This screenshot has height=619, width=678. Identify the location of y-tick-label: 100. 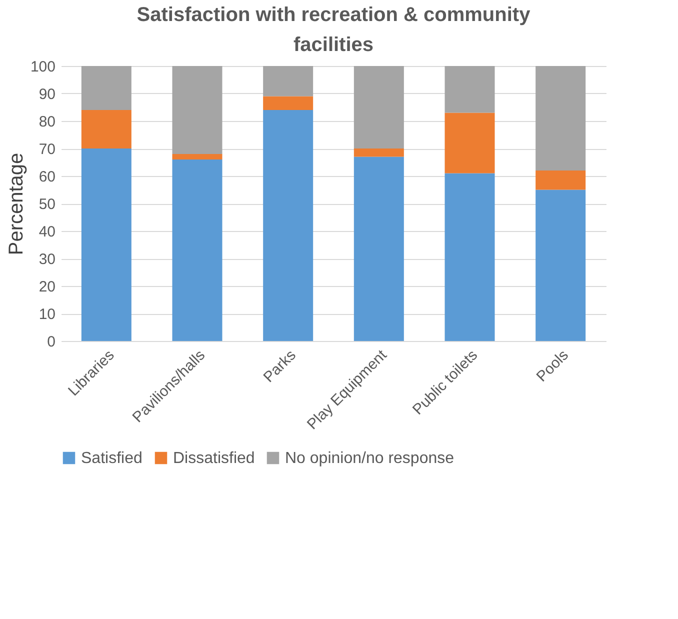
(43, 67).